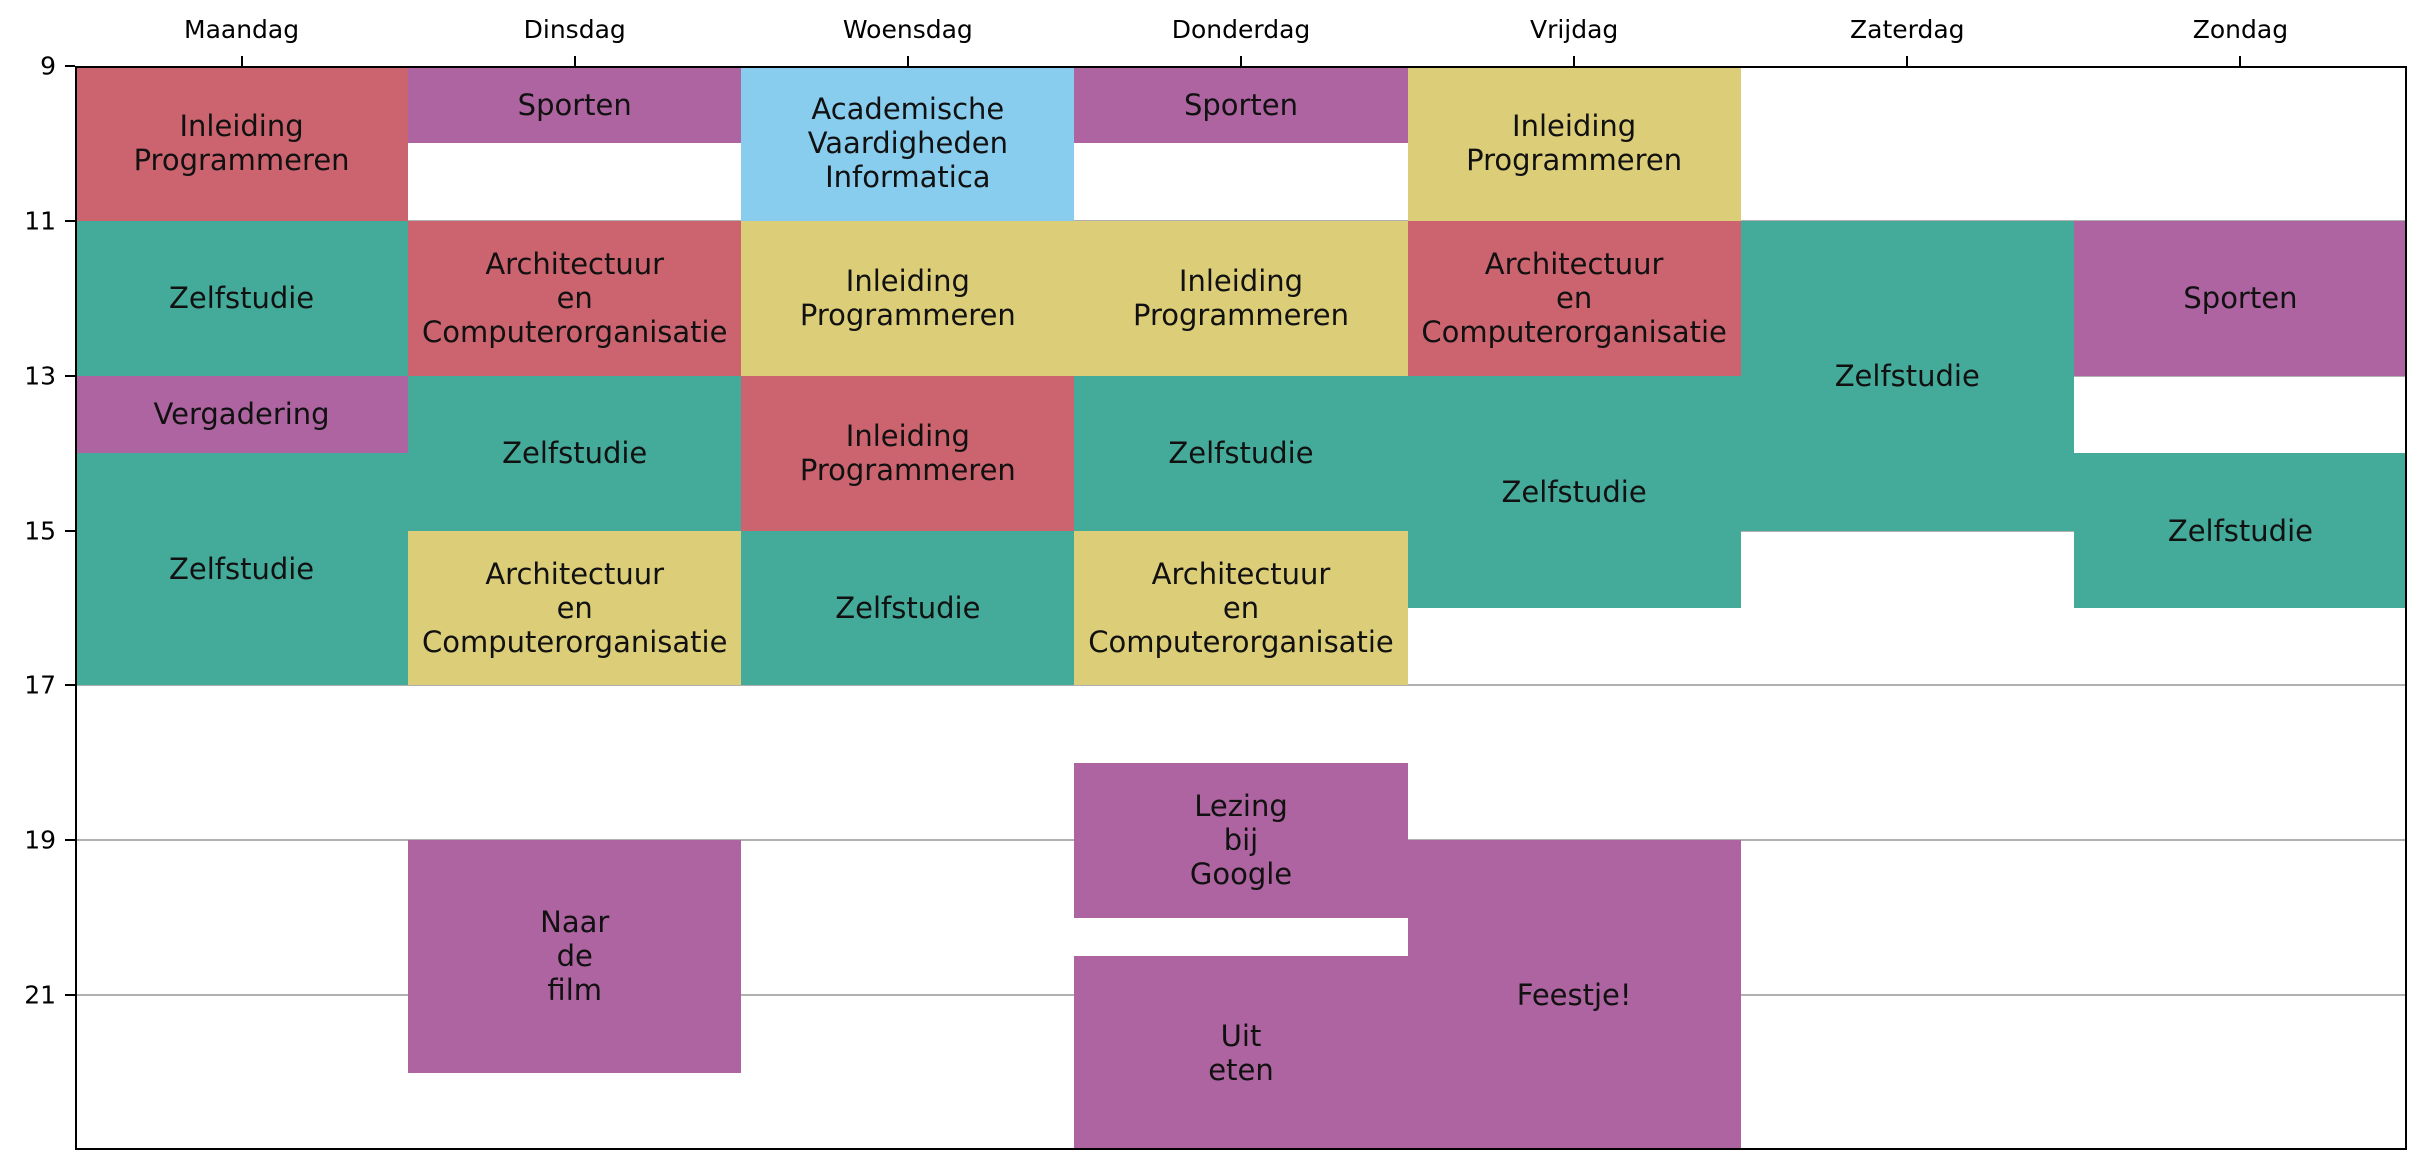 This screenshot has width=2423, height=1168. Describe the element at coordinates (40, 221) in the screenshot. I see `hour-label-11: 11` at that location.